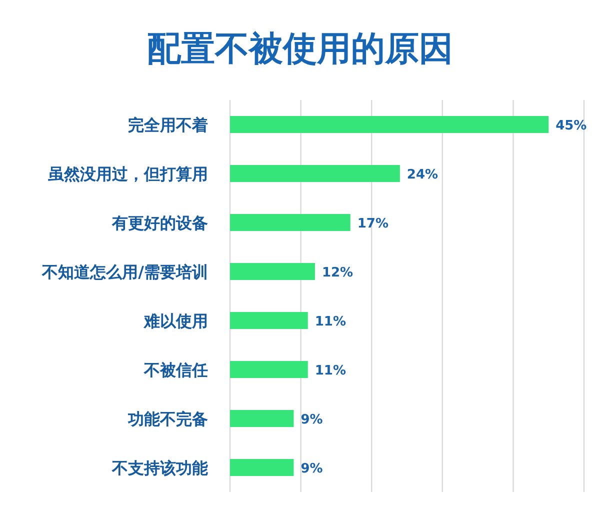 The width and height of the screenshot is (600, 526). I want to click on data-label: 17%, so click(372, 224).